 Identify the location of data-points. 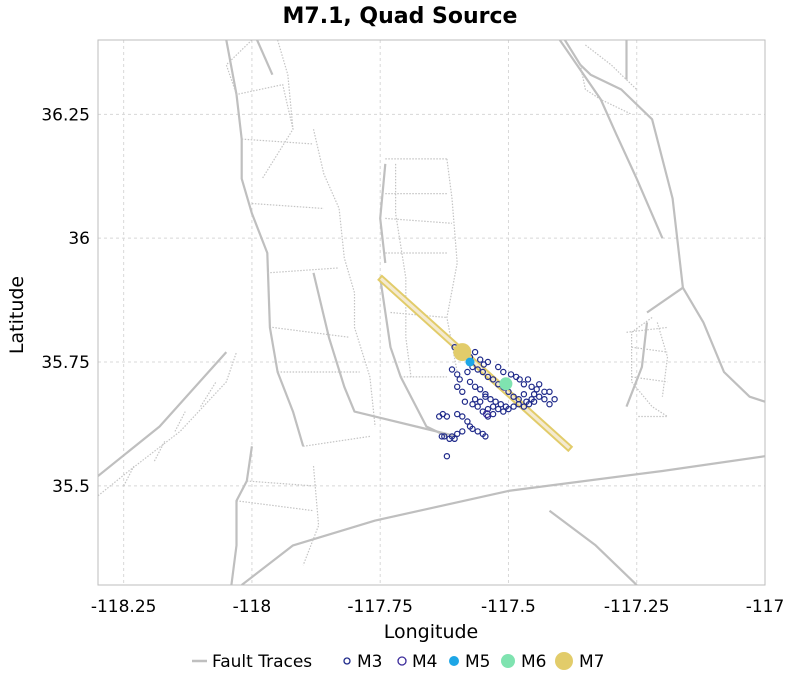
(497, 401).